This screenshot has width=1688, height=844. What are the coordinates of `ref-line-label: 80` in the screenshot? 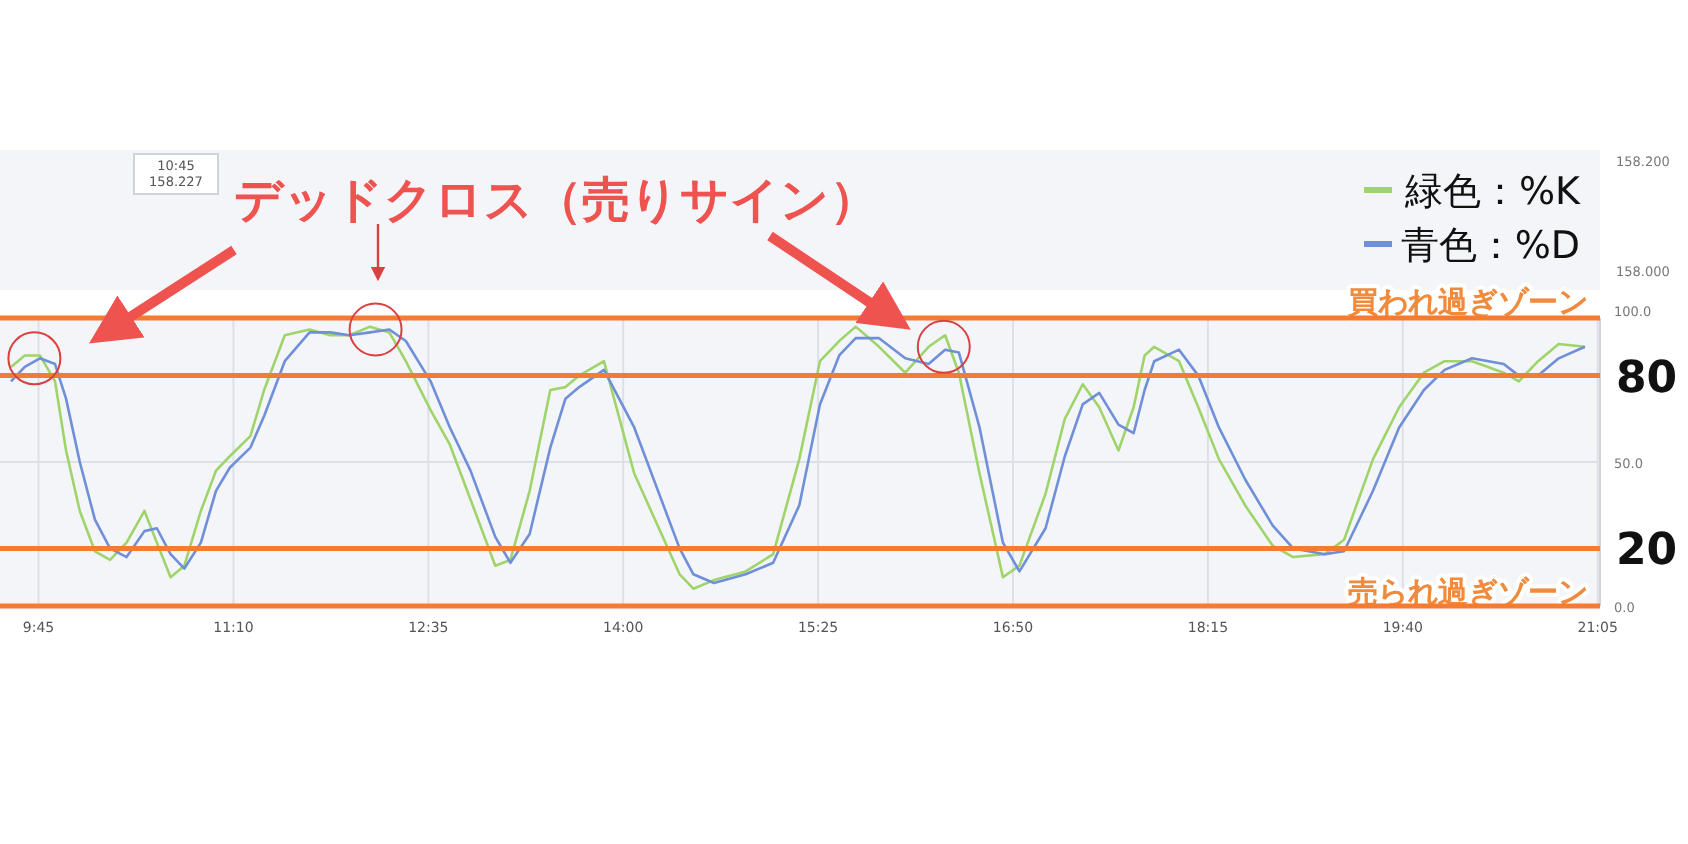 It's located at (1647, 378).